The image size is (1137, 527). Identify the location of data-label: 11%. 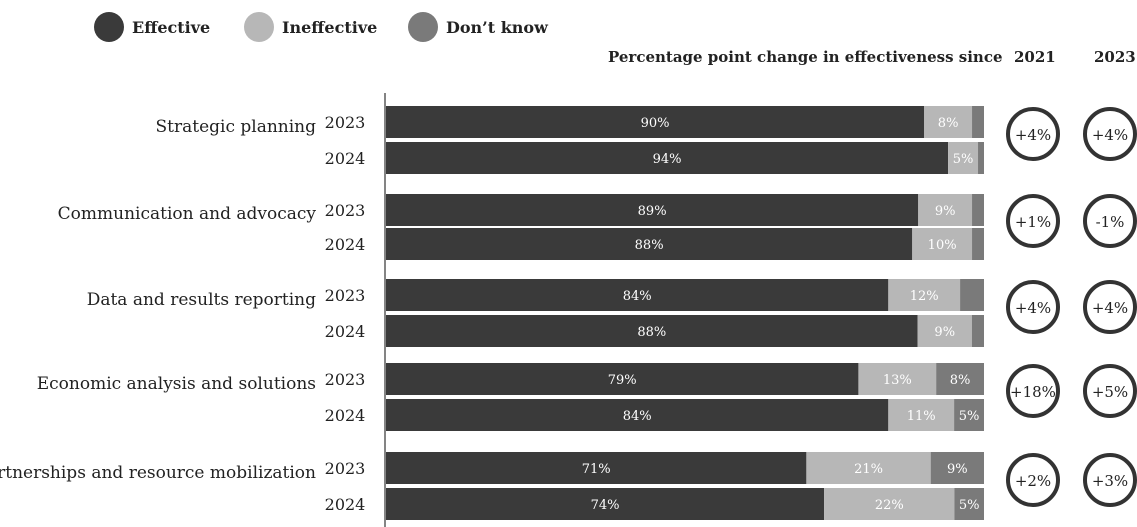
(921, 416).